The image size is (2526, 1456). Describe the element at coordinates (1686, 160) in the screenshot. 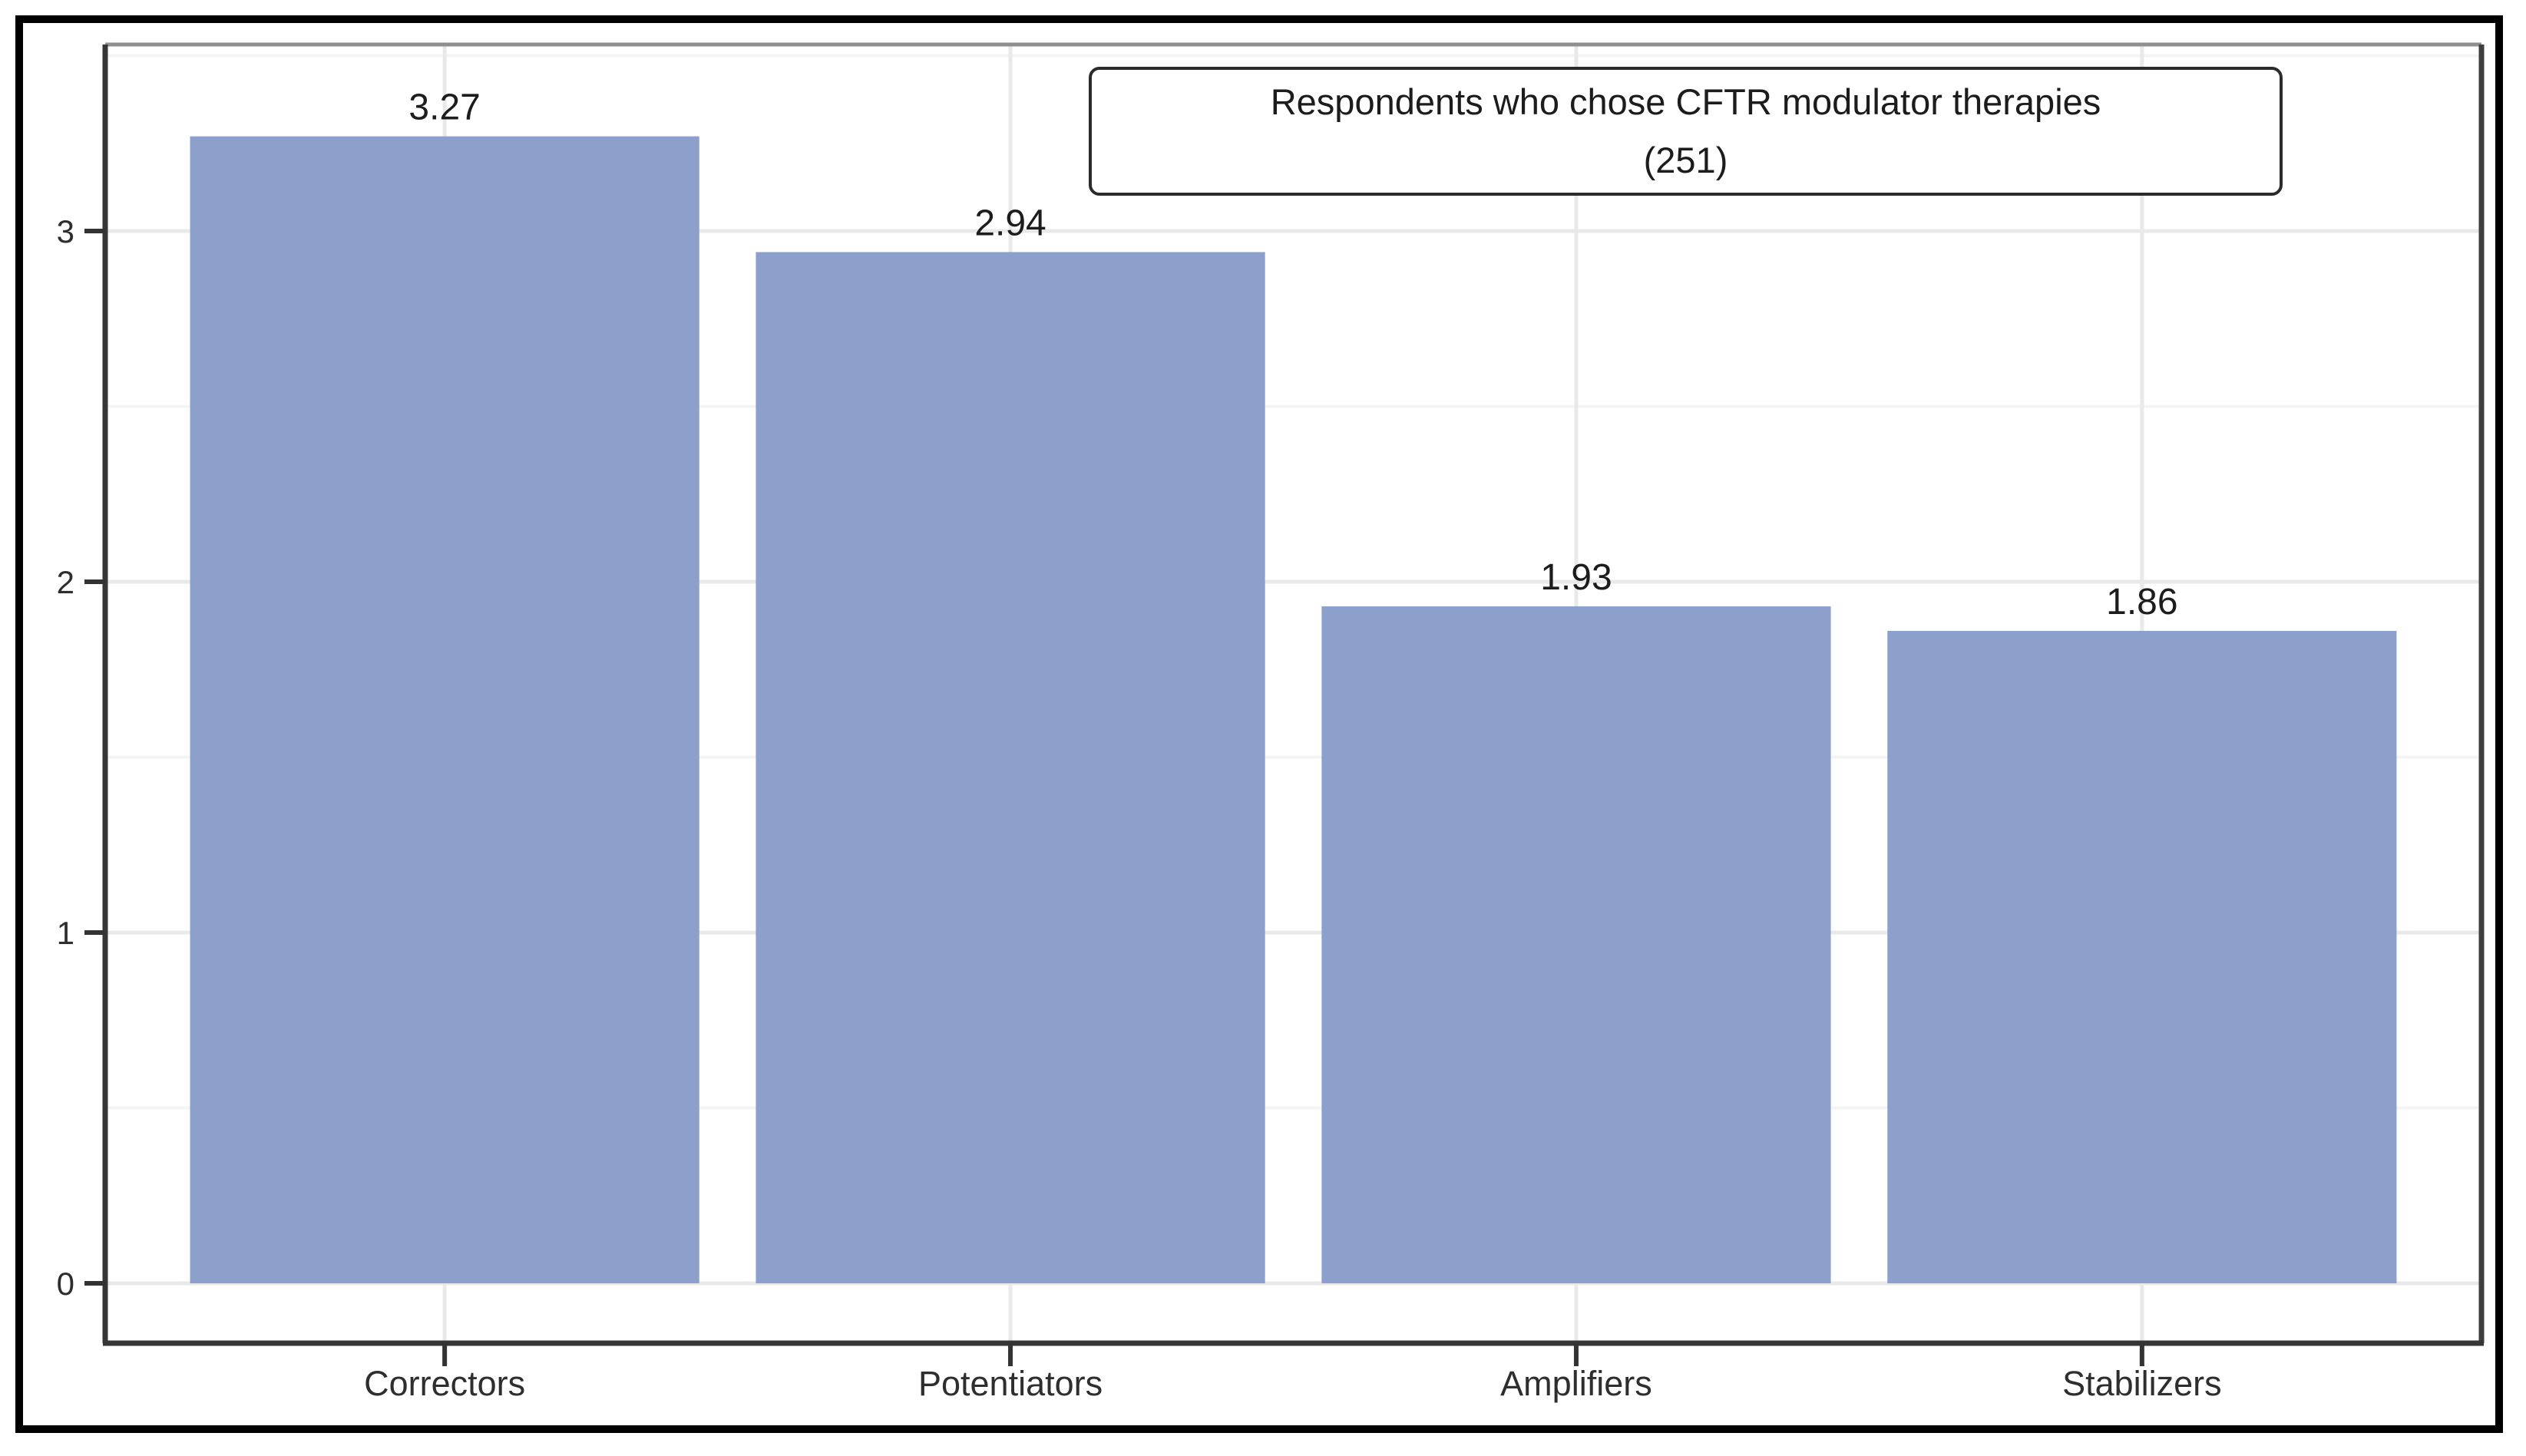

I see `chart-title-line2: (251)` at that location.